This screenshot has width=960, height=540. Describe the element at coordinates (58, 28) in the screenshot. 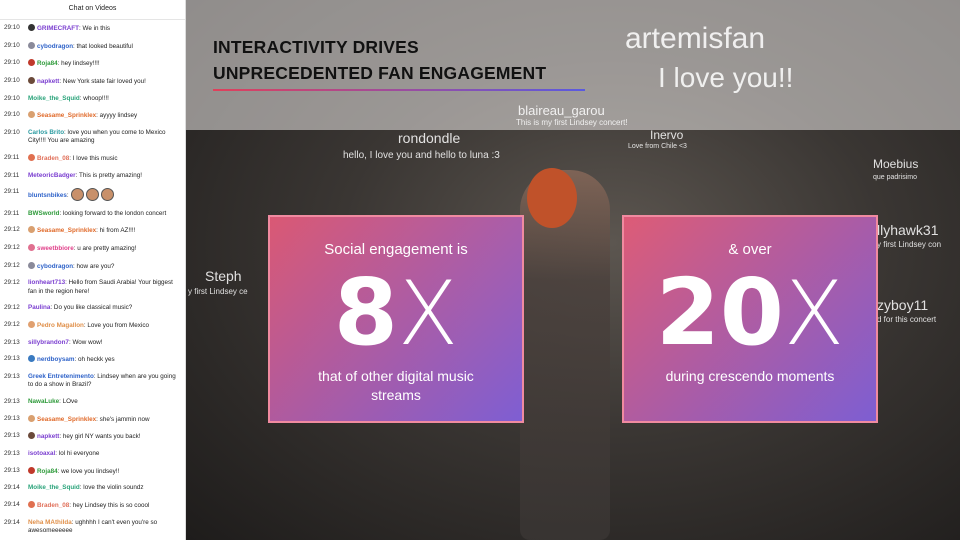

I see `username: GRIMECRAFT` at that location.